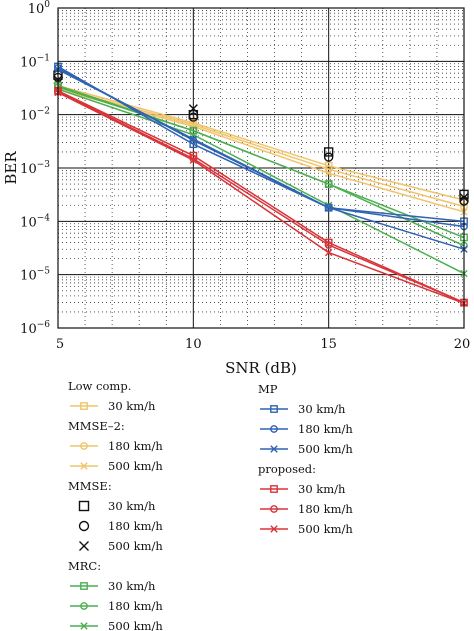 The height and width of the screenshot is (631, 474). Describe the element at coordinates (35, 61) in the screenshot. I see `y-tick-label: 10⁻¹` at that location.